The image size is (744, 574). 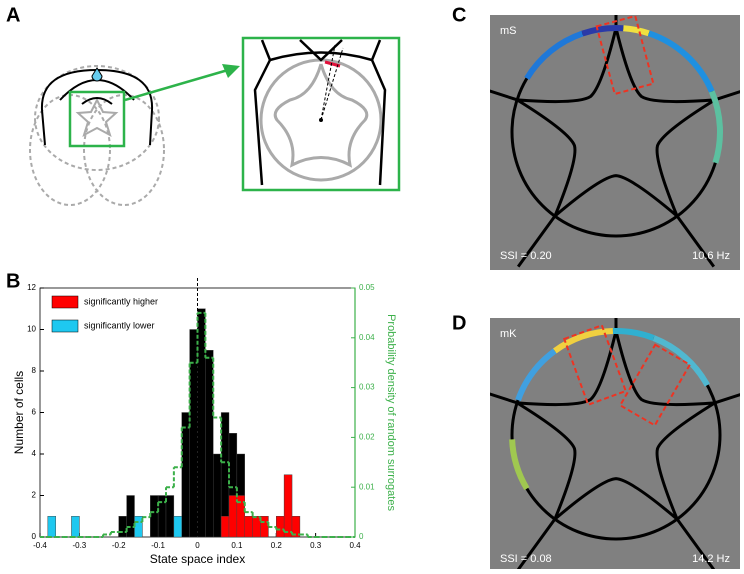 What do you see at coordinates (355, 545) in the screenshot?
I see `x-tick-label: 0.4` at bounding box center [355, 545].